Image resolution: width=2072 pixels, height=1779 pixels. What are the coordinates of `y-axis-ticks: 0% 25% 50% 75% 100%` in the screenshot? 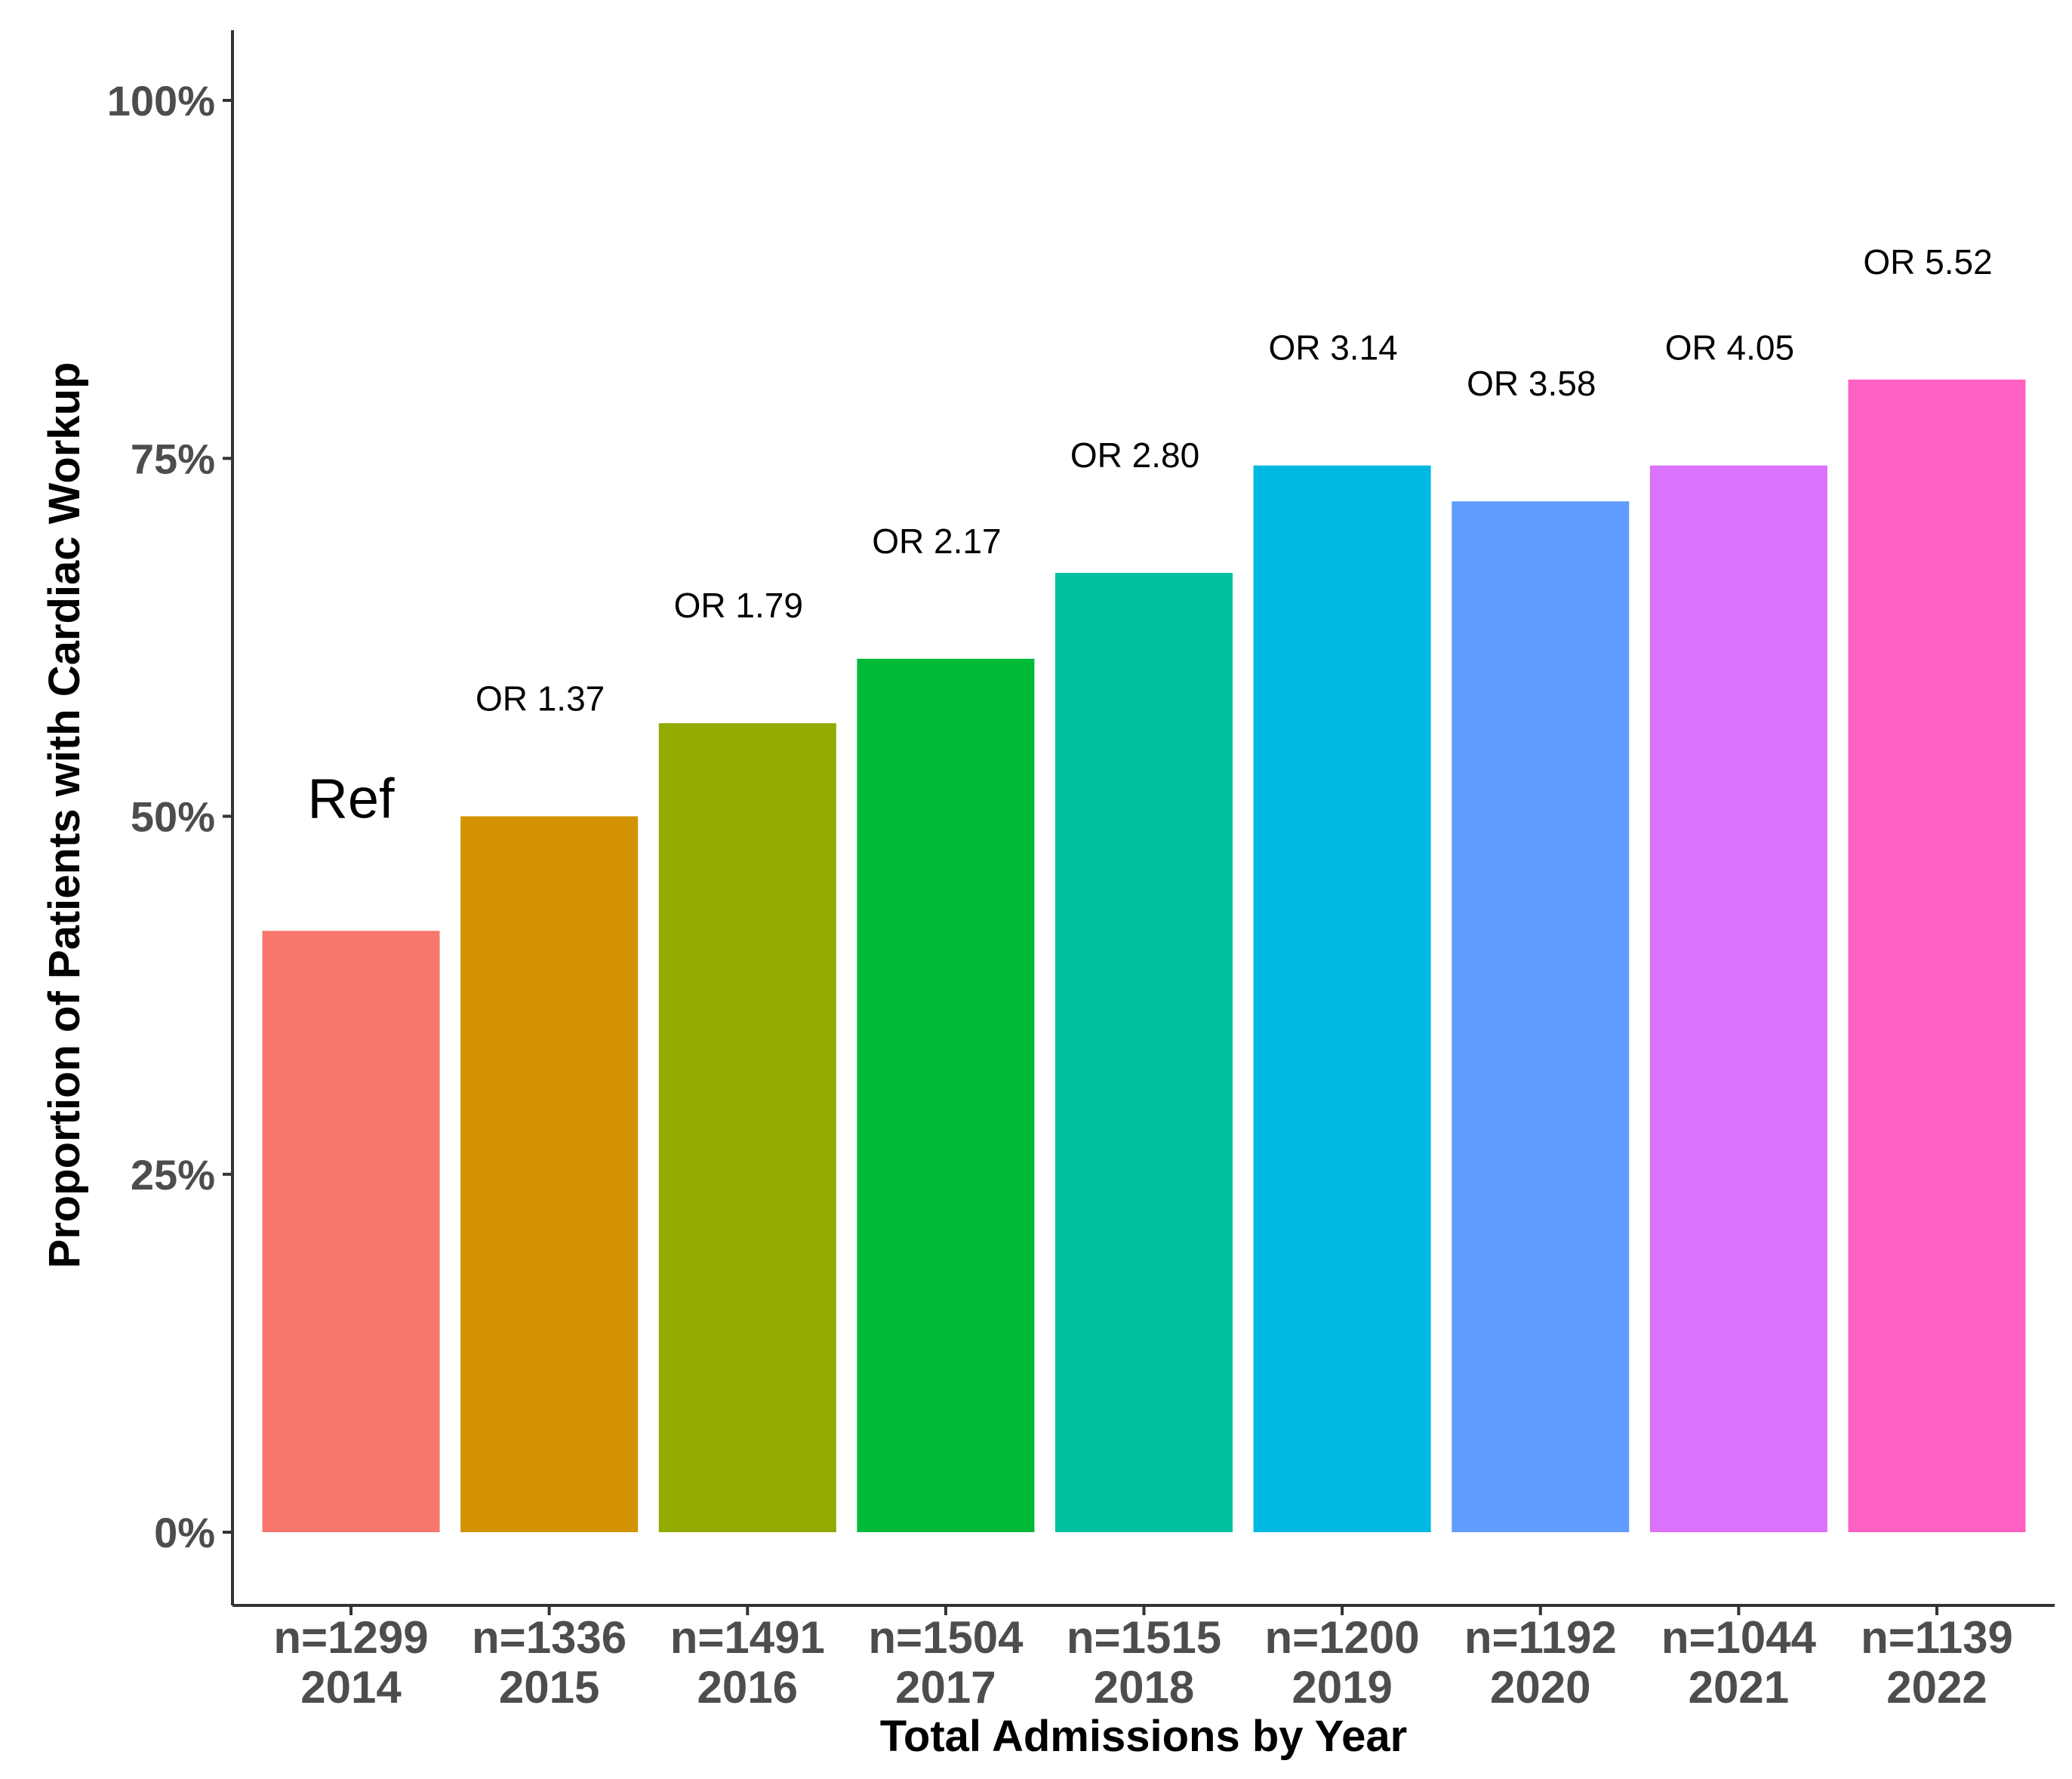 It's located at (169, 816).